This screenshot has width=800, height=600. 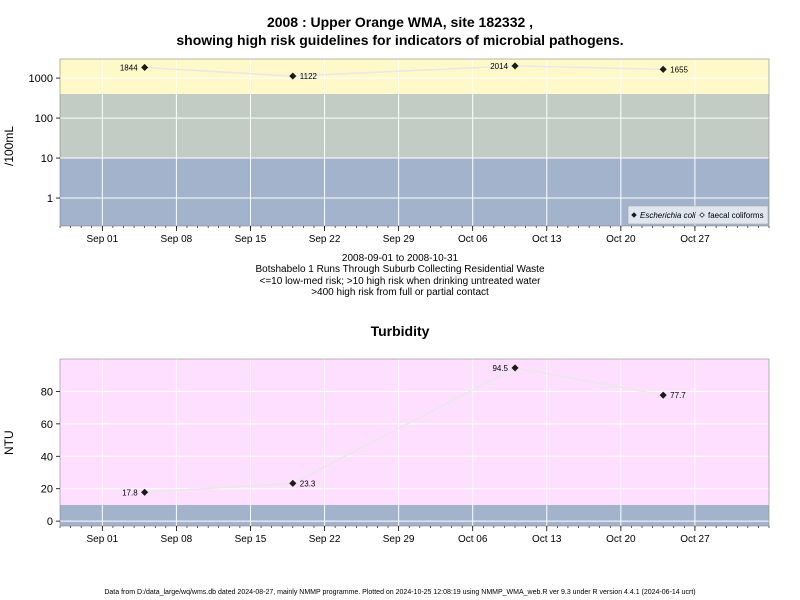 What do you see at coordinates (547, 539) in the screenshot?
I see `turbidity-x-tick-label-6: Oct 13` at bounding box center [547, 539].